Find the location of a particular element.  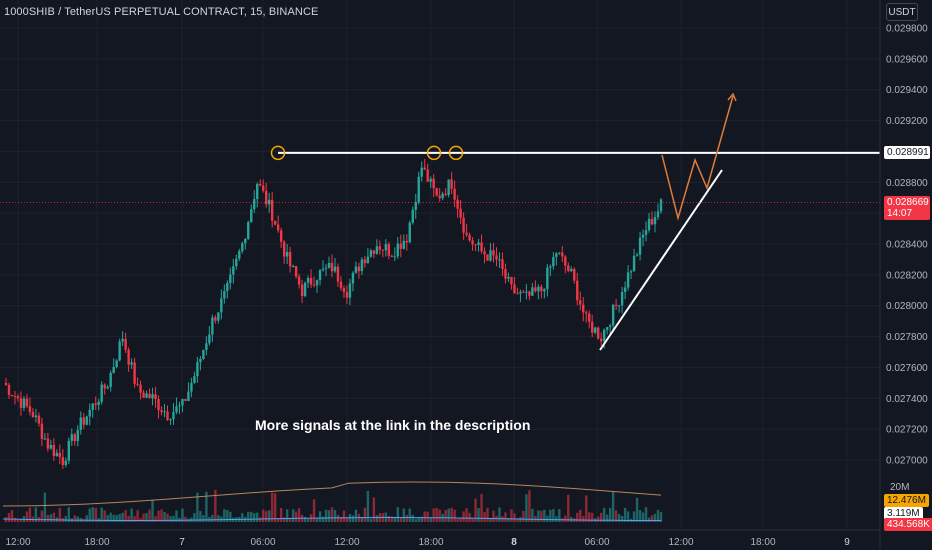

projection-arrowhead is located at coordinates (732, 97).